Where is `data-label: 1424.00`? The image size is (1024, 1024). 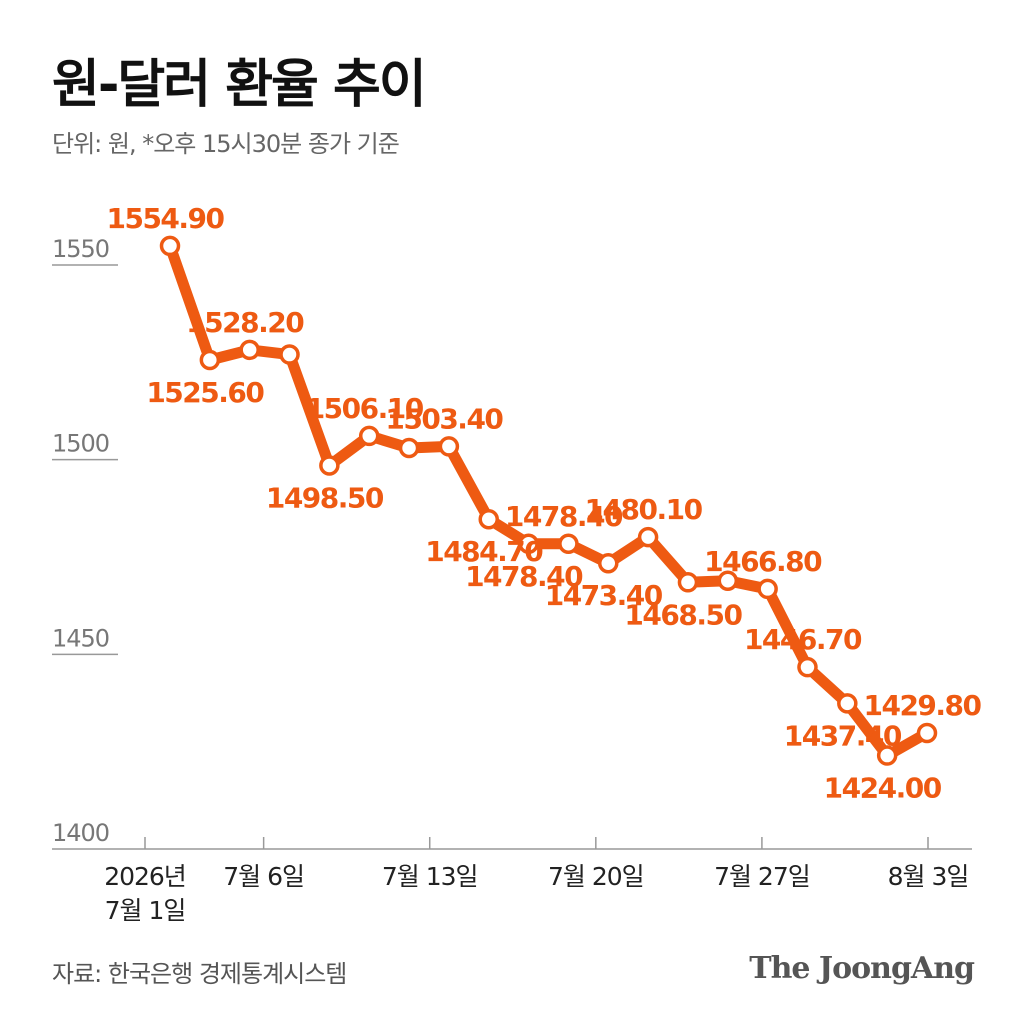 data-label: 1424.00 is located at coordinates (883, 788).